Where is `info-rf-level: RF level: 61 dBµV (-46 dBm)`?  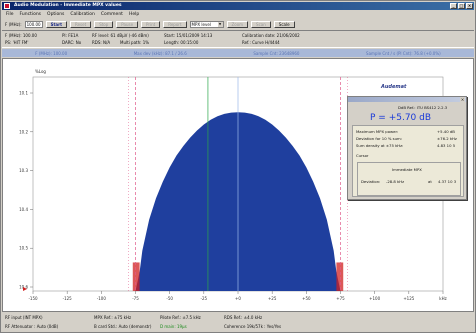 info-rf-level: RF level: 61 dBµV (-46 dBm) is located at coordinates (120, 35).